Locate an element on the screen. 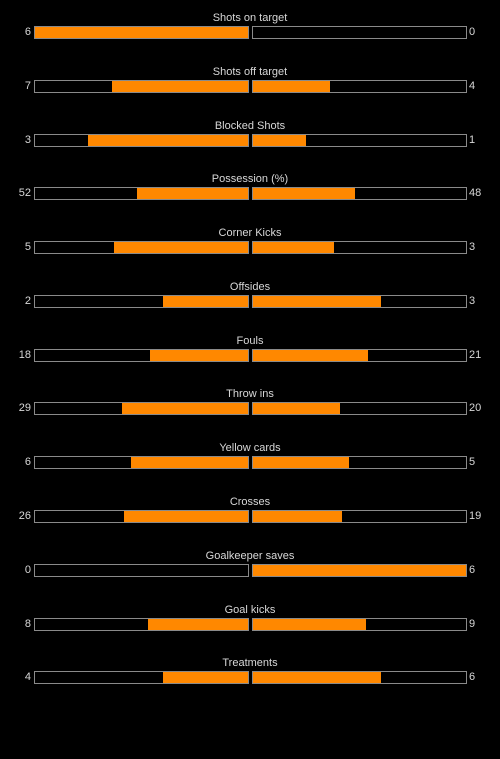 This screenshot has height=759, width=500. stat-label: Fouls is located at coordinates (250, 341).